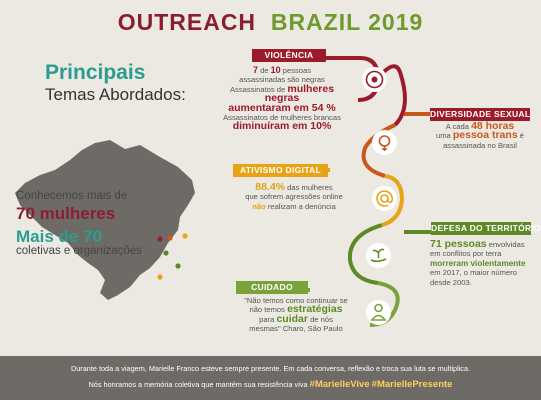 Image resolution: width=541 pixels, height=400 pixels. What do you see at coordinates (296, 329) in the screenshot?
I see `cuidado-line4: mesmas" Charo, São Paulo` at bounding box center [296, 329].